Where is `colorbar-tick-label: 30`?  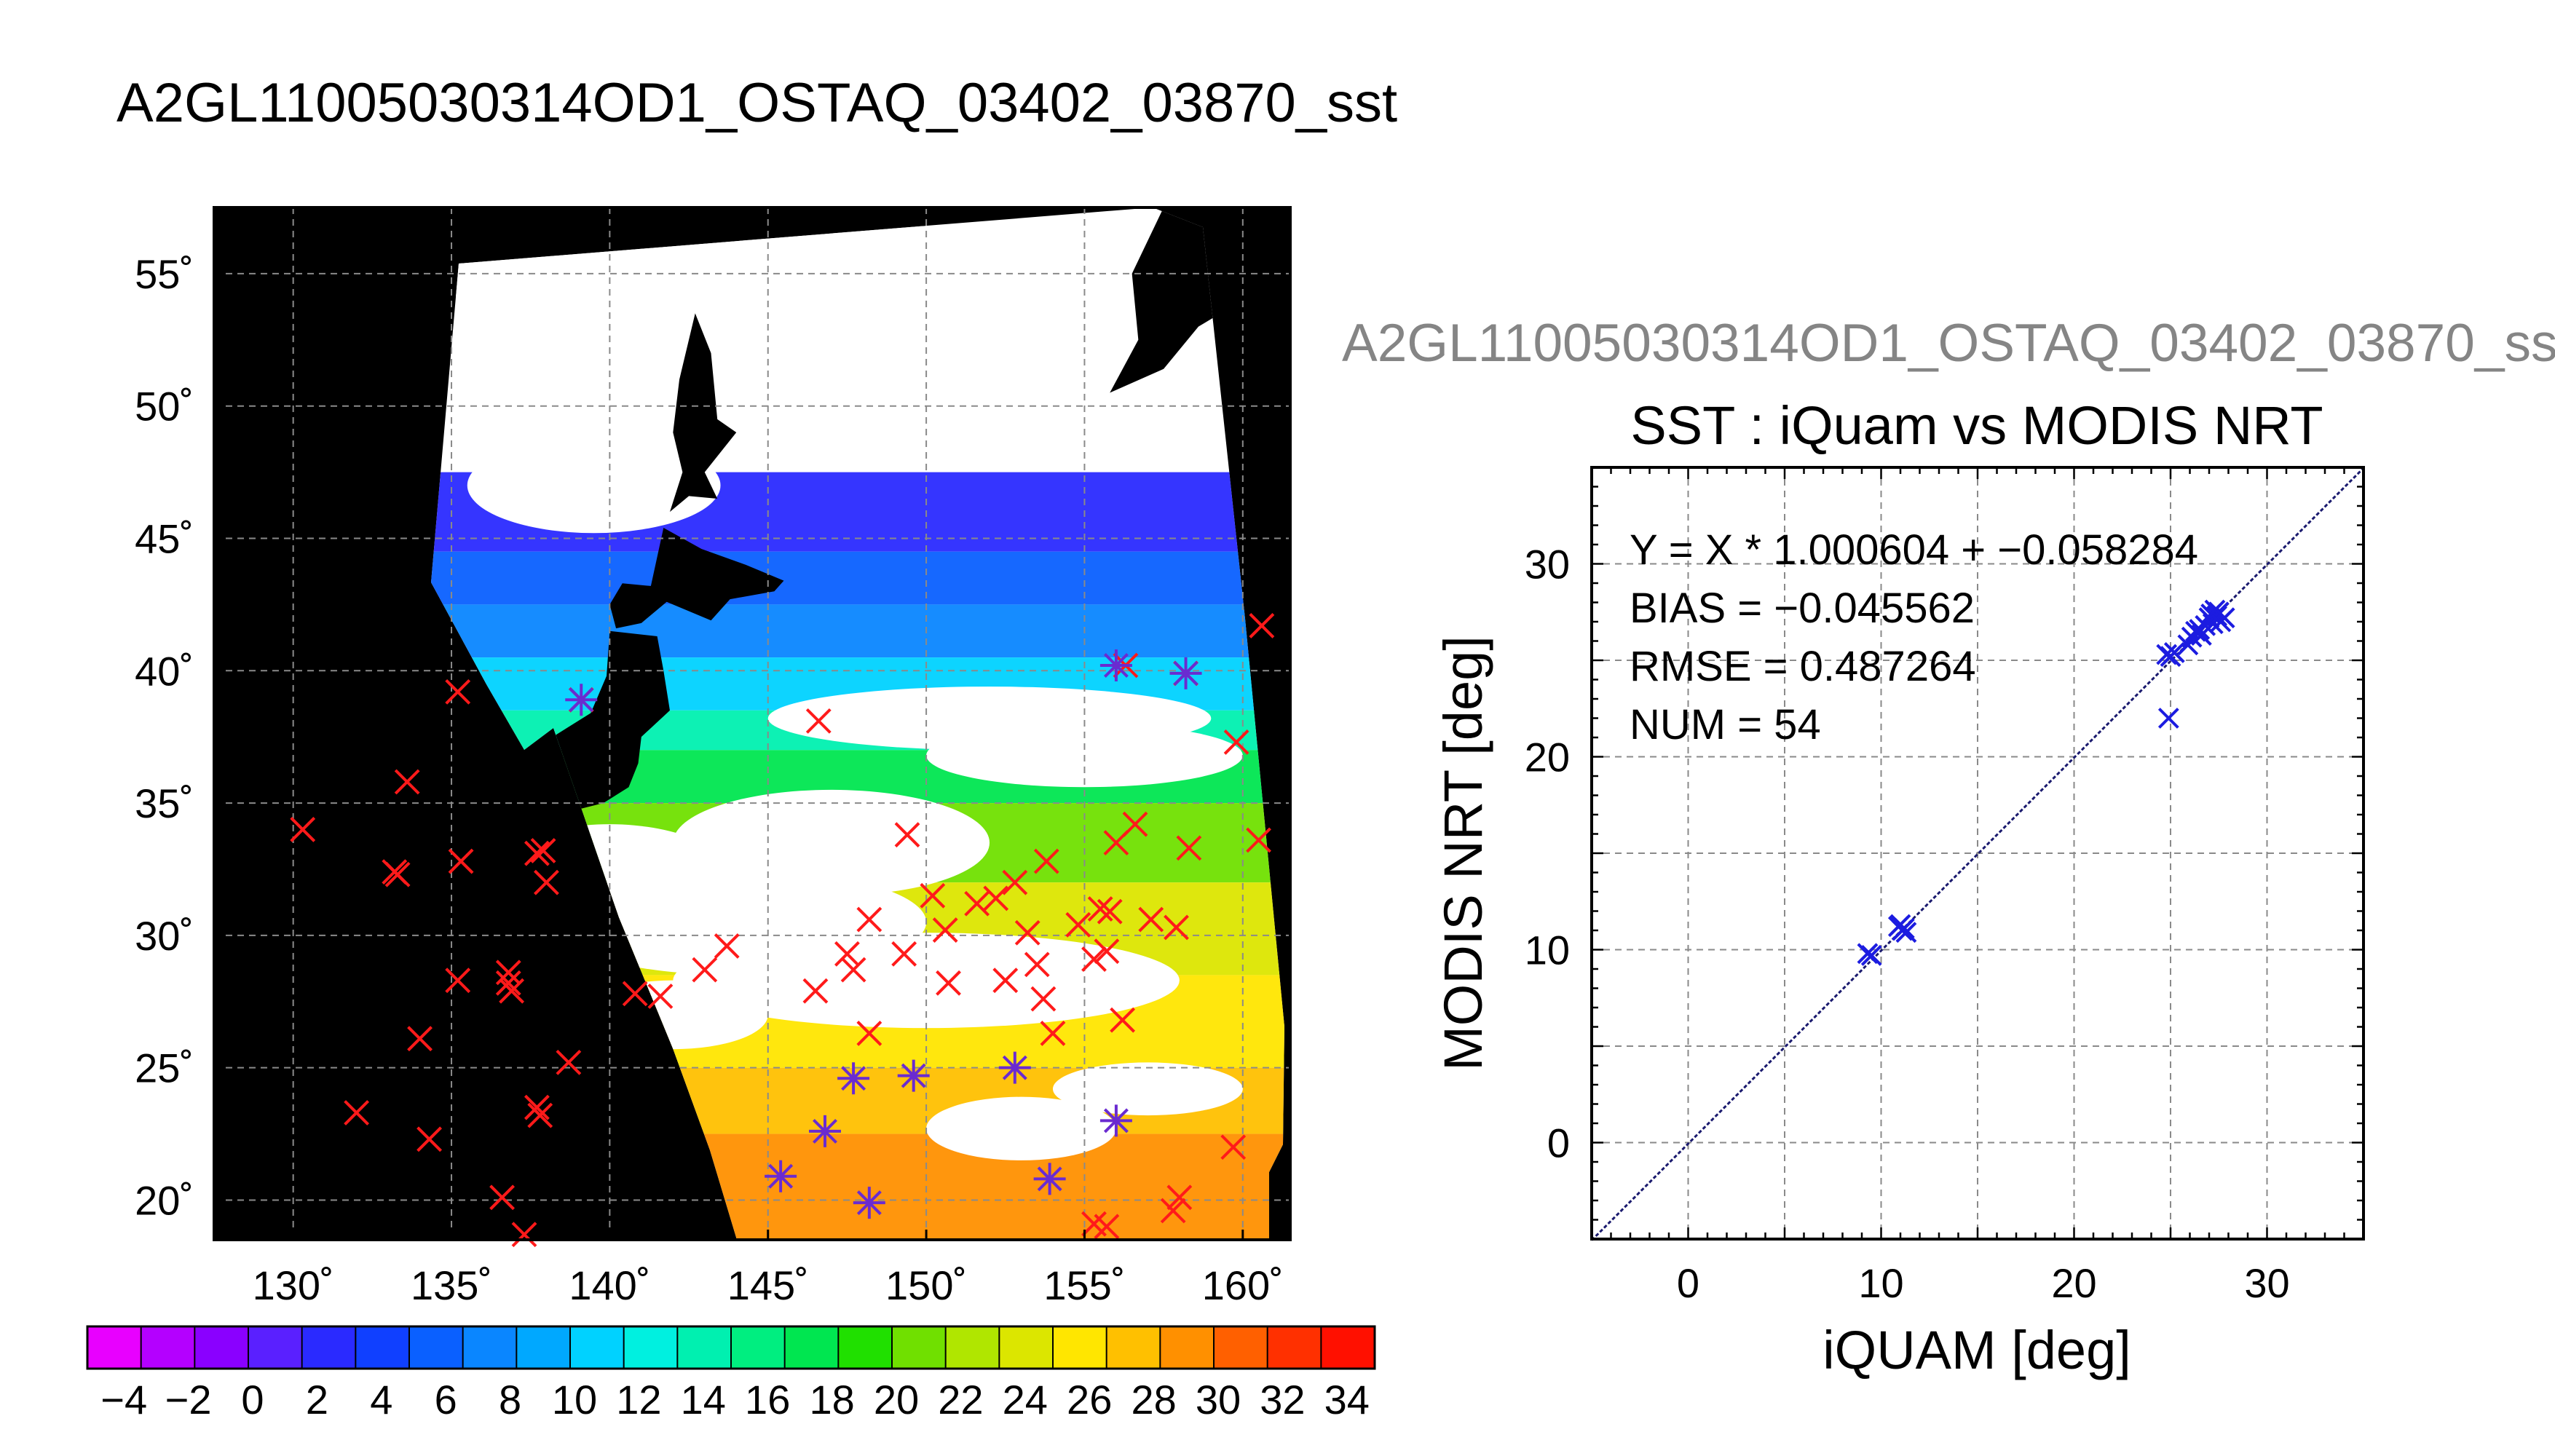
colorbar-tick-label: 30 is located at coordinates (1218, 1400).